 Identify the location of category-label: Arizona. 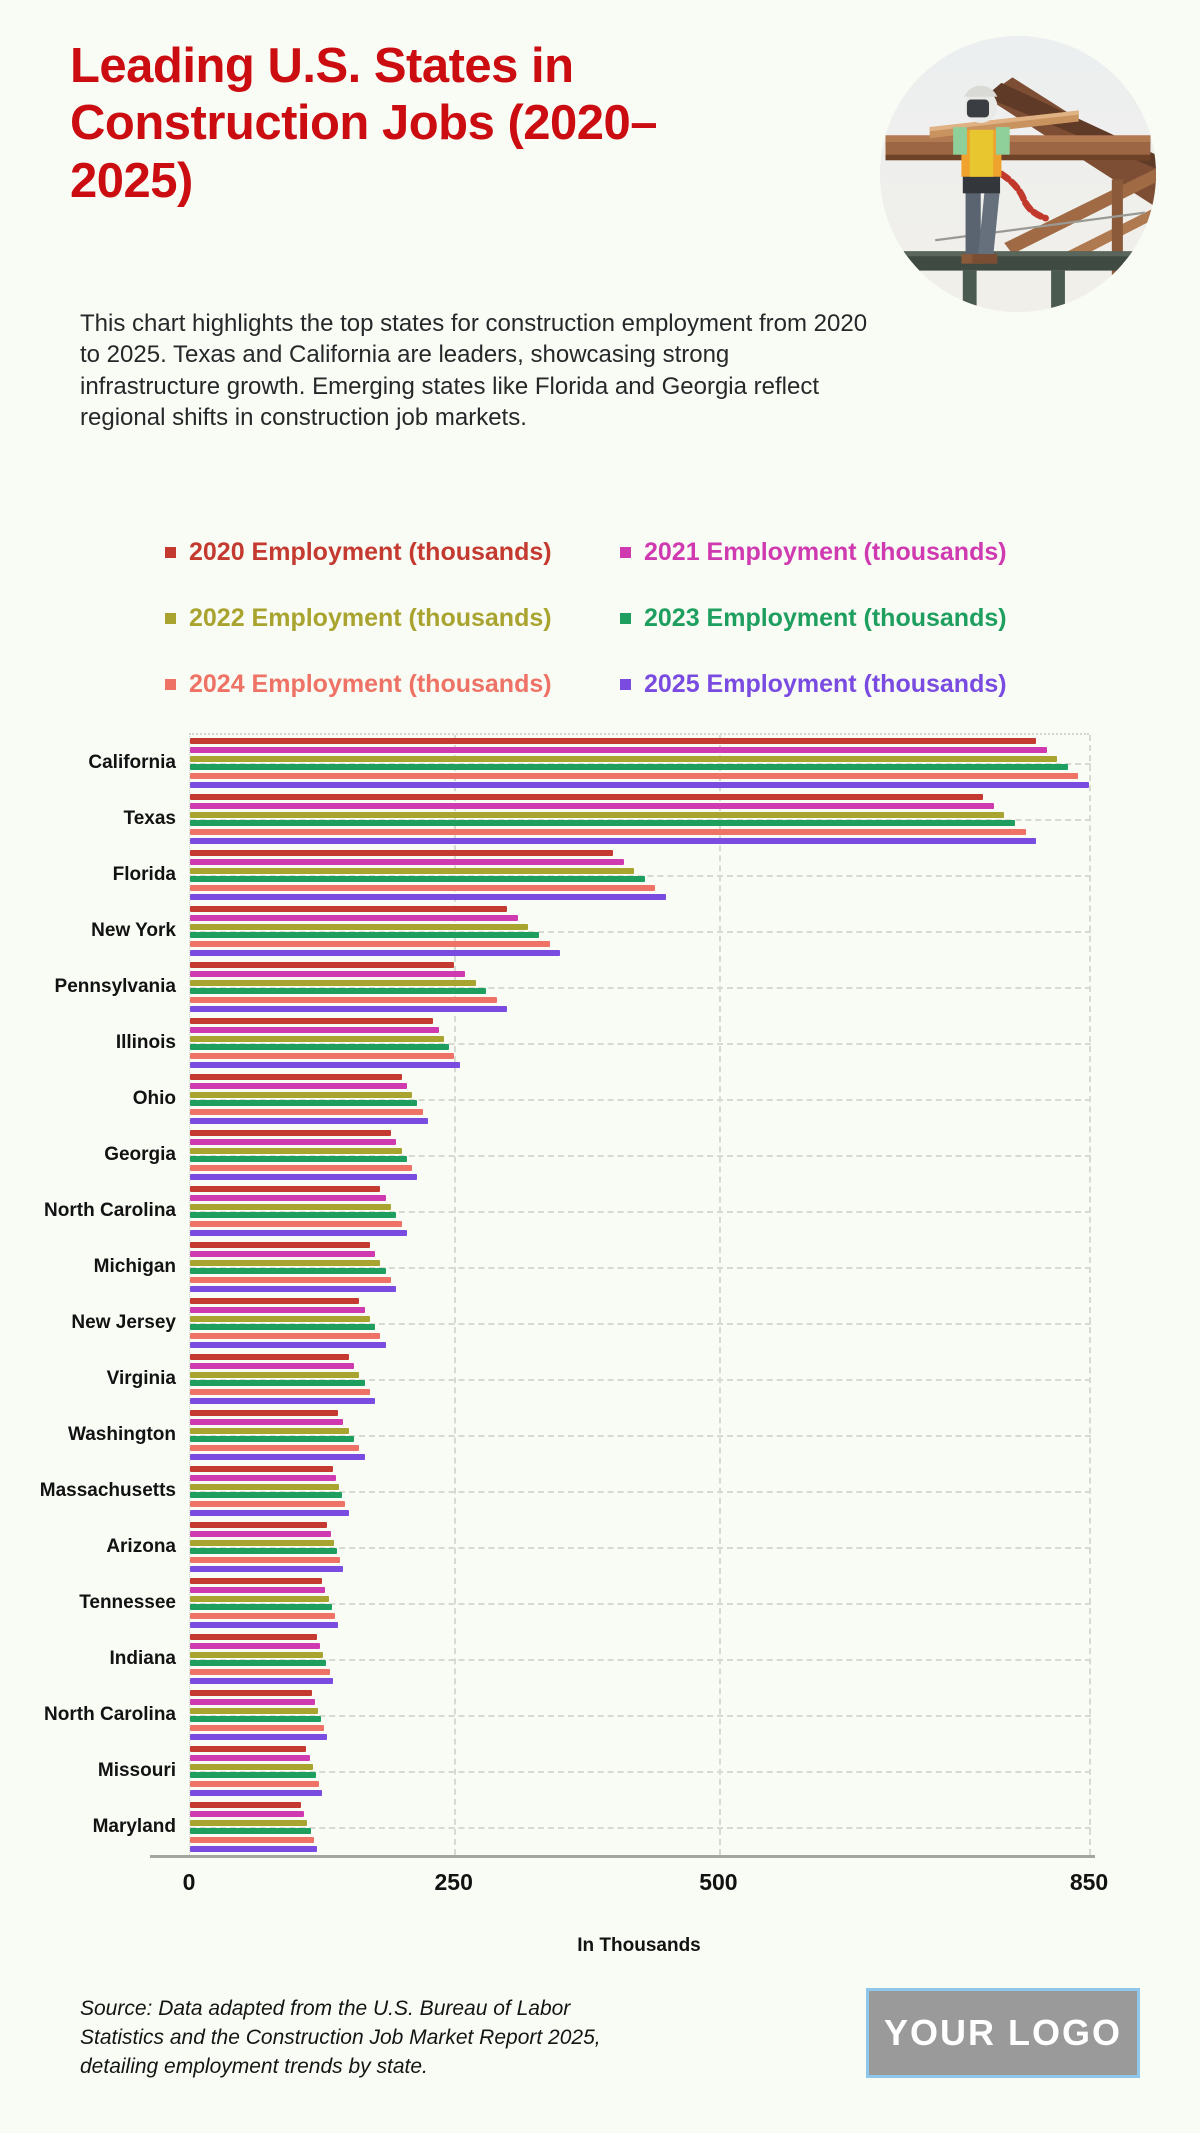
(141, 1546).